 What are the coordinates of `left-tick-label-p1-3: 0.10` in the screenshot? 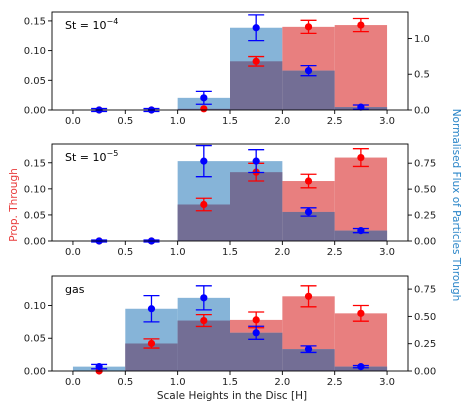 It's located at (35, 51).